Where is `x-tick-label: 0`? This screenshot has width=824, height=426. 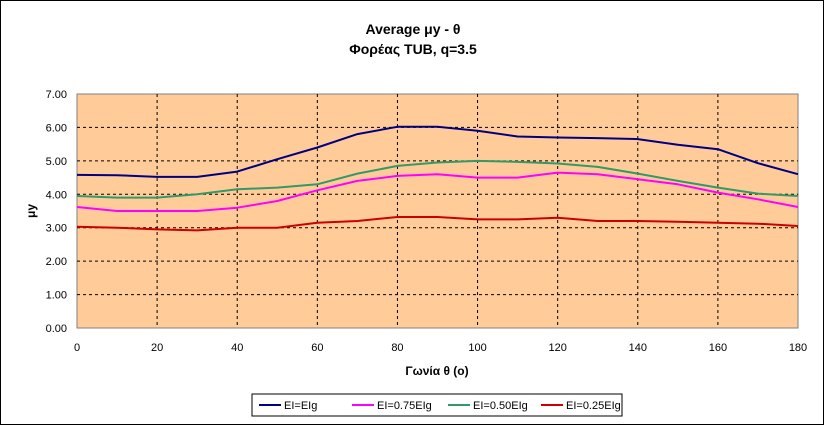
x-tick-label: 0 is located at coordinates (77, 348).